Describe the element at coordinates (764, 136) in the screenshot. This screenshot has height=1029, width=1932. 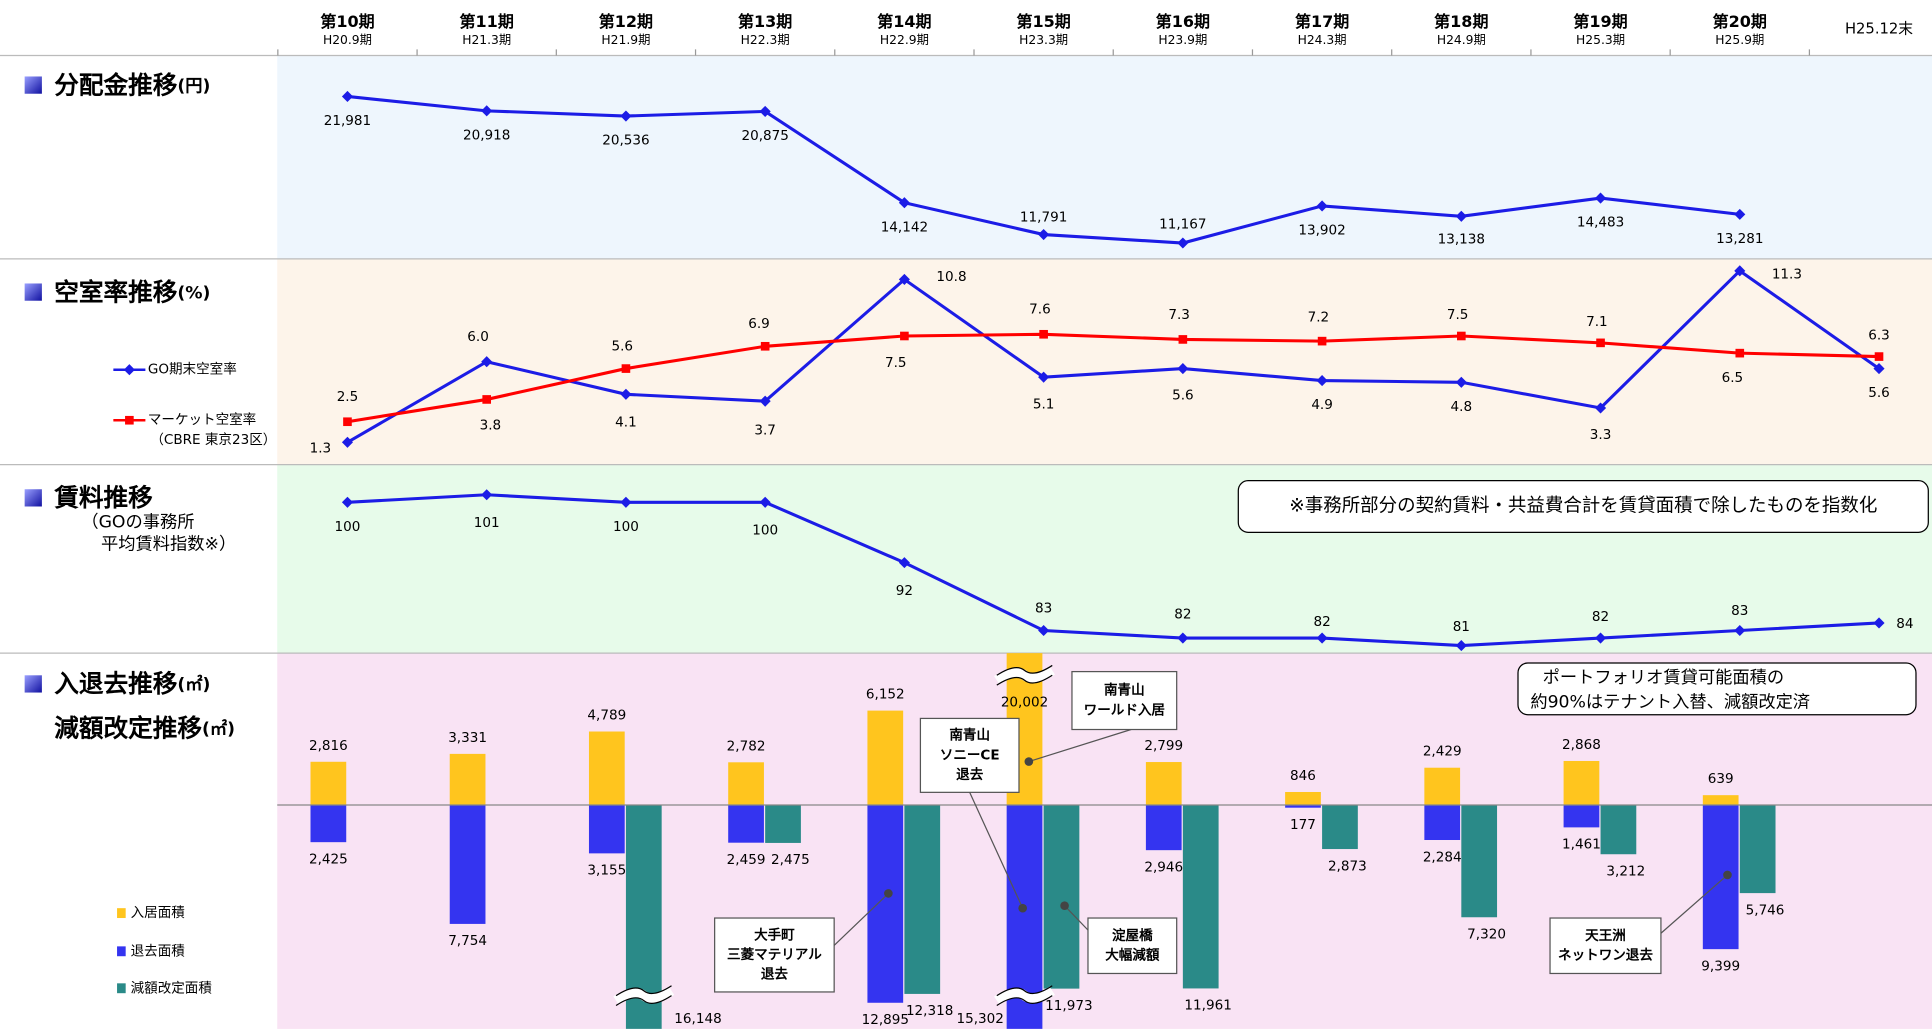
I see `data-label: 20,875` at that location.